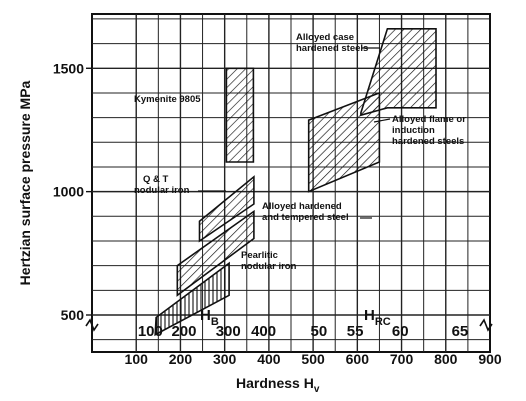  I want to click on x-tick-label: 400, so click(269, 359).